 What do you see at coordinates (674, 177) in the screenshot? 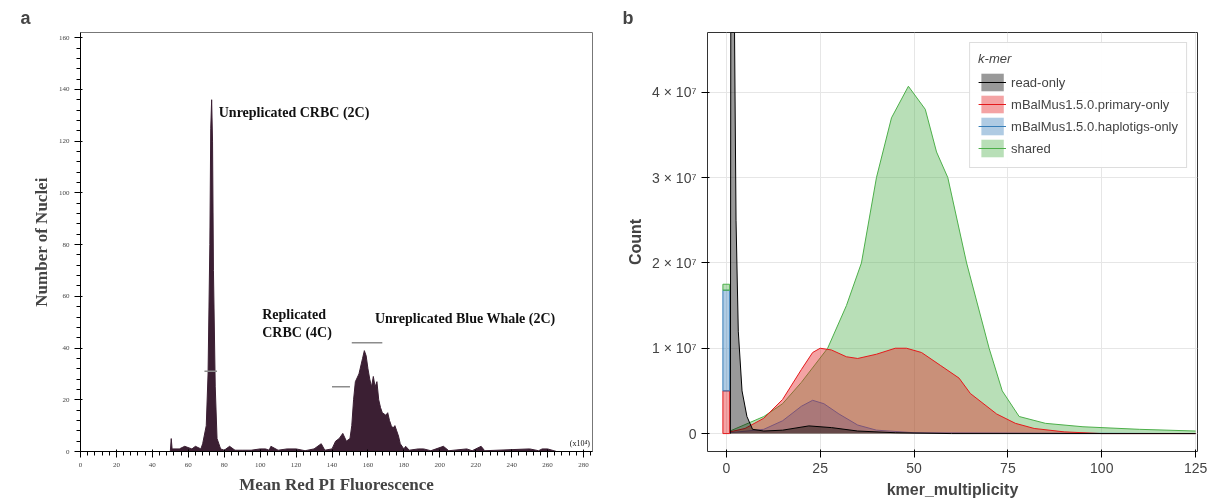
I see `y-tick-label: 3 × 10⁷` at bounding box center [674, 177].